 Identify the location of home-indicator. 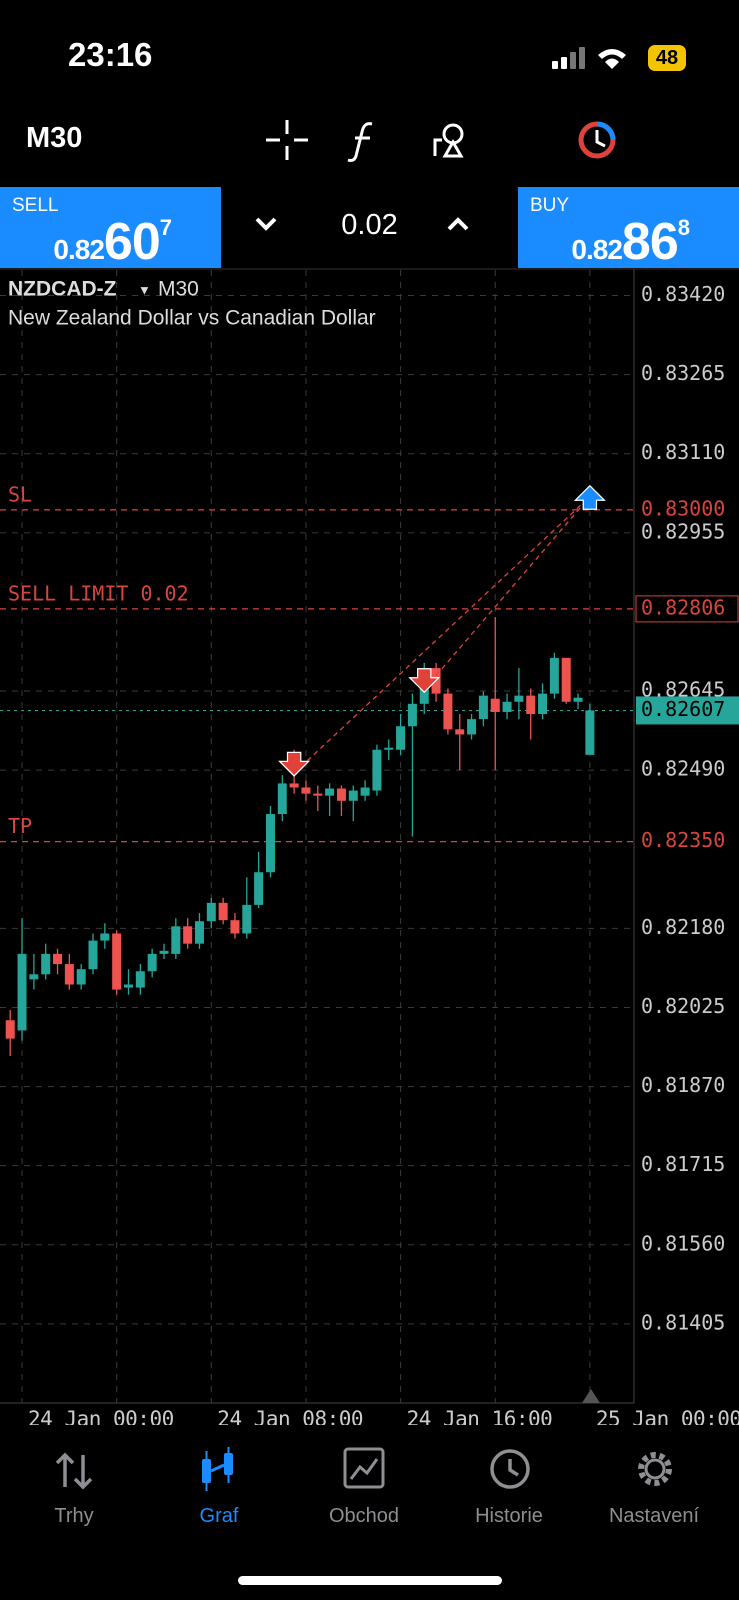
(370, 1580).